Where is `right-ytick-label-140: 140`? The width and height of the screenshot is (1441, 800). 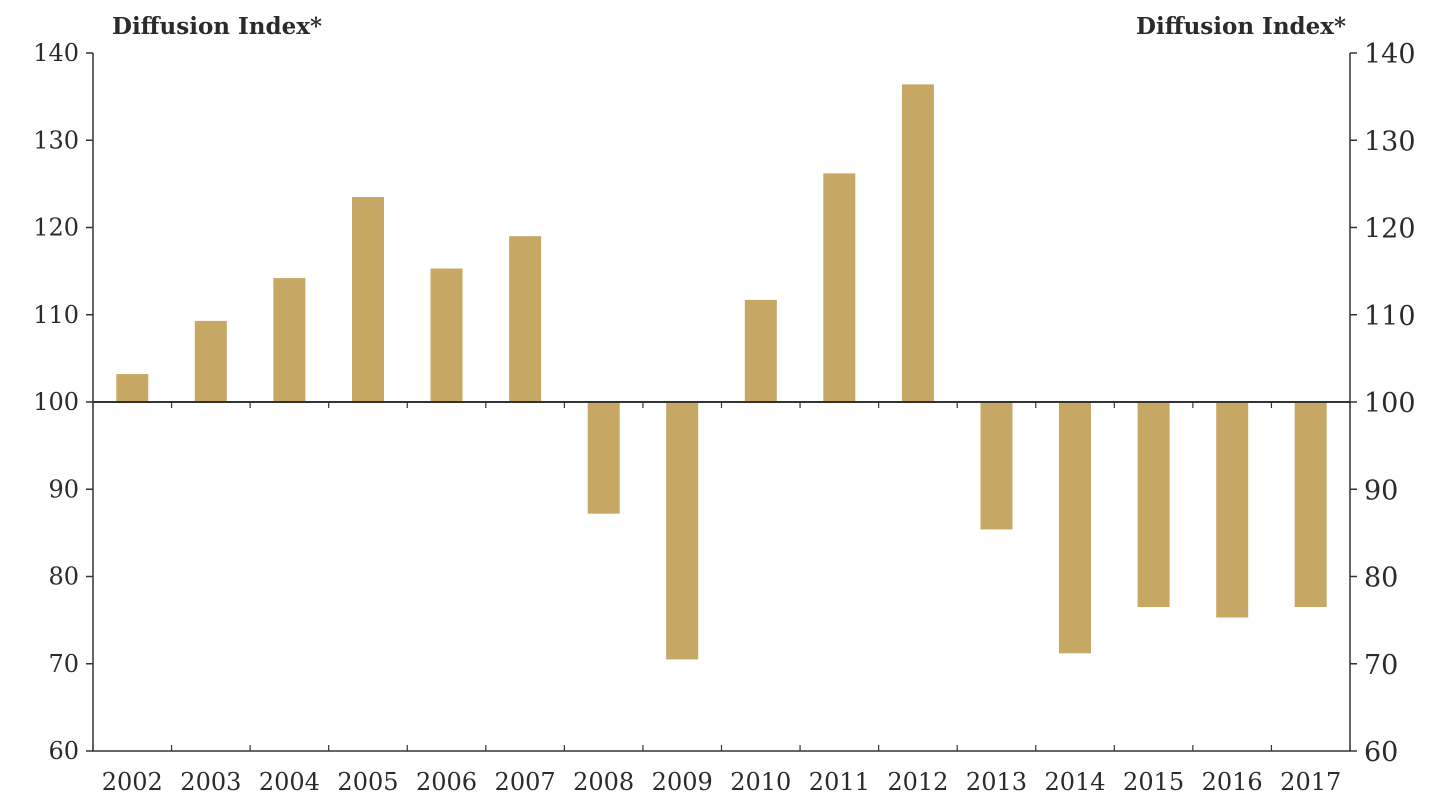
right-ytick-label-140: 140 is located at coordinates (1390, 54).